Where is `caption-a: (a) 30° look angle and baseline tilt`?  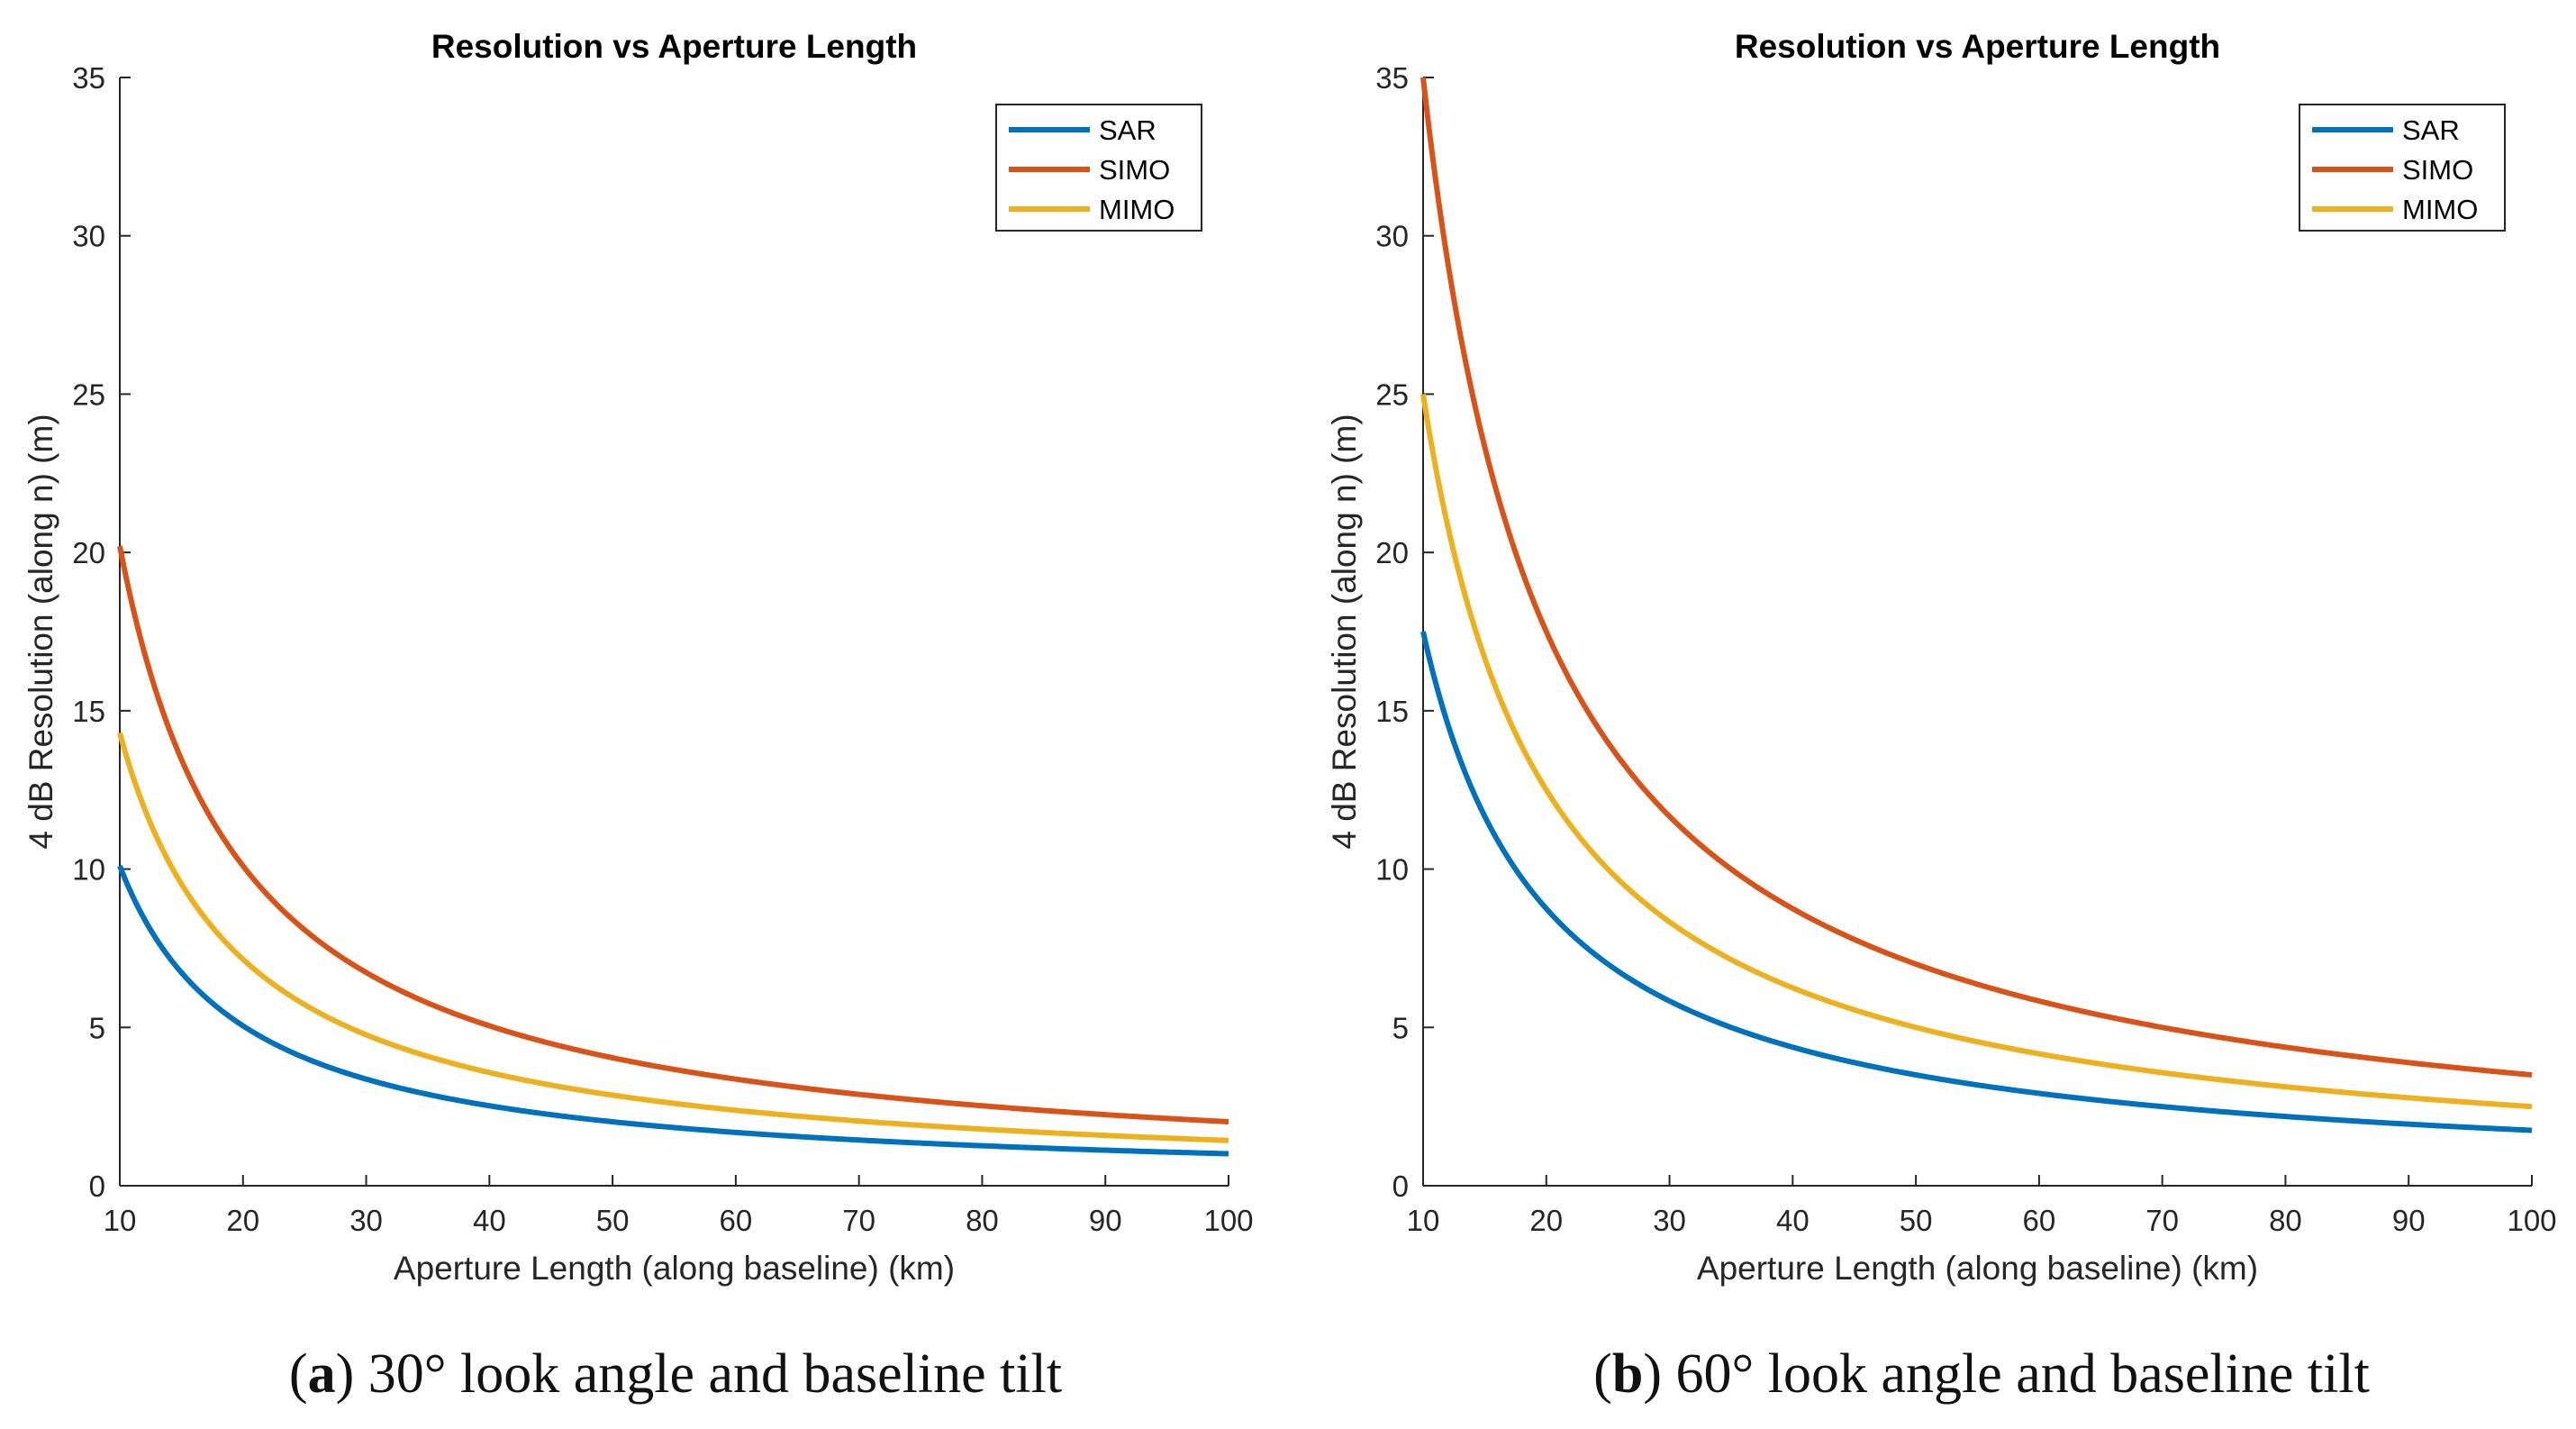
caption-a: (a) 30° look angle and baseline tilt is located at coordinates (675, 1374).